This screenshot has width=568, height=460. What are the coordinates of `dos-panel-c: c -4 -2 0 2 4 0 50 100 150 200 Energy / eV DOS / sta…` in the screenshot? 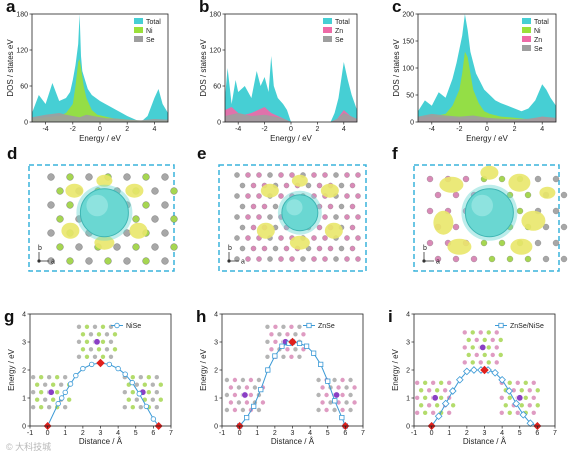 It's located at (474, 71).